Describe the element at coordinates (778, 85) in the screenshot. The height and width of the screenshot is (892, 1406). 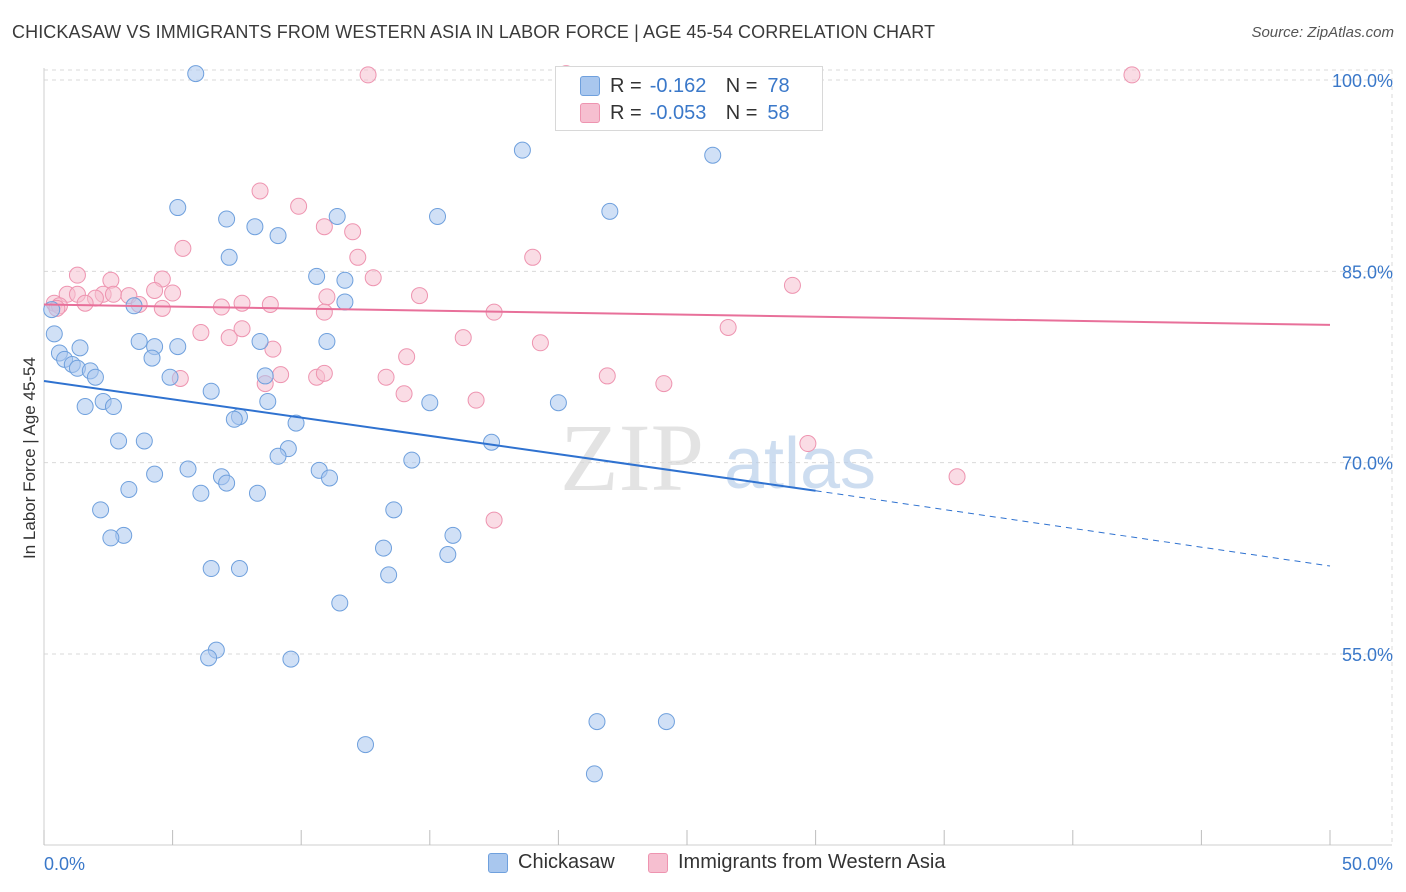
I see `n-value: 78` at that location.